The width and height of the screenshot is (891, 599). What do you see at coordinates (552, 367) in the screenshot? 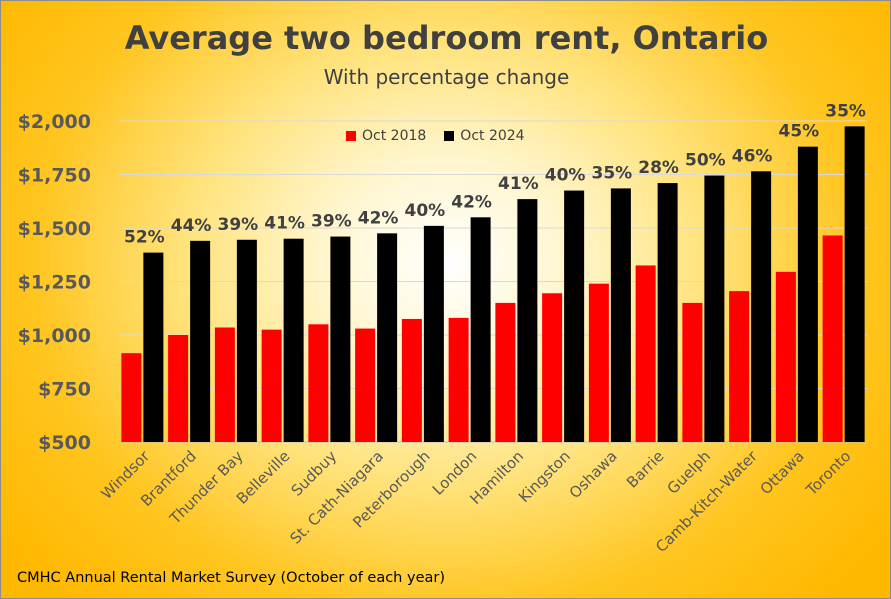
I see `bar-oct-2018-kingston` at bounding box center [552, 367].